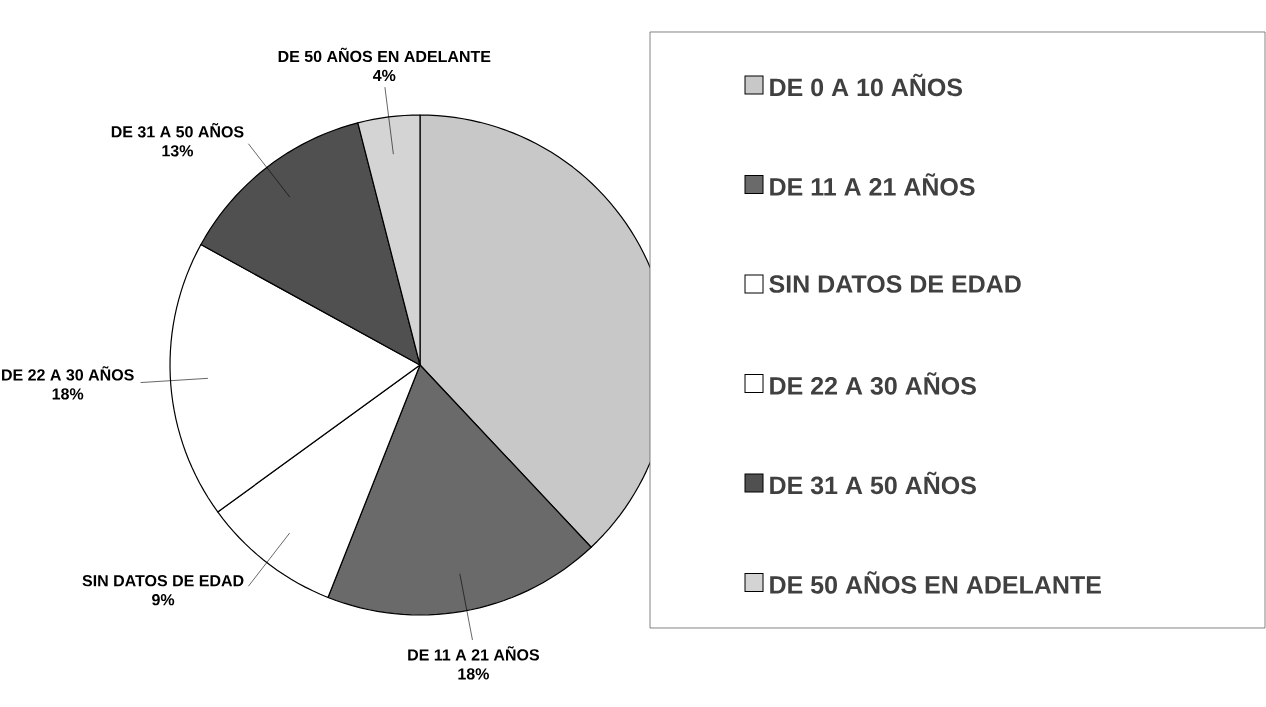 The width and height of the screenshot is (1266, 707). I want to click on legend-label: DE 31 A 50 AÑOS, so click(873, 483).